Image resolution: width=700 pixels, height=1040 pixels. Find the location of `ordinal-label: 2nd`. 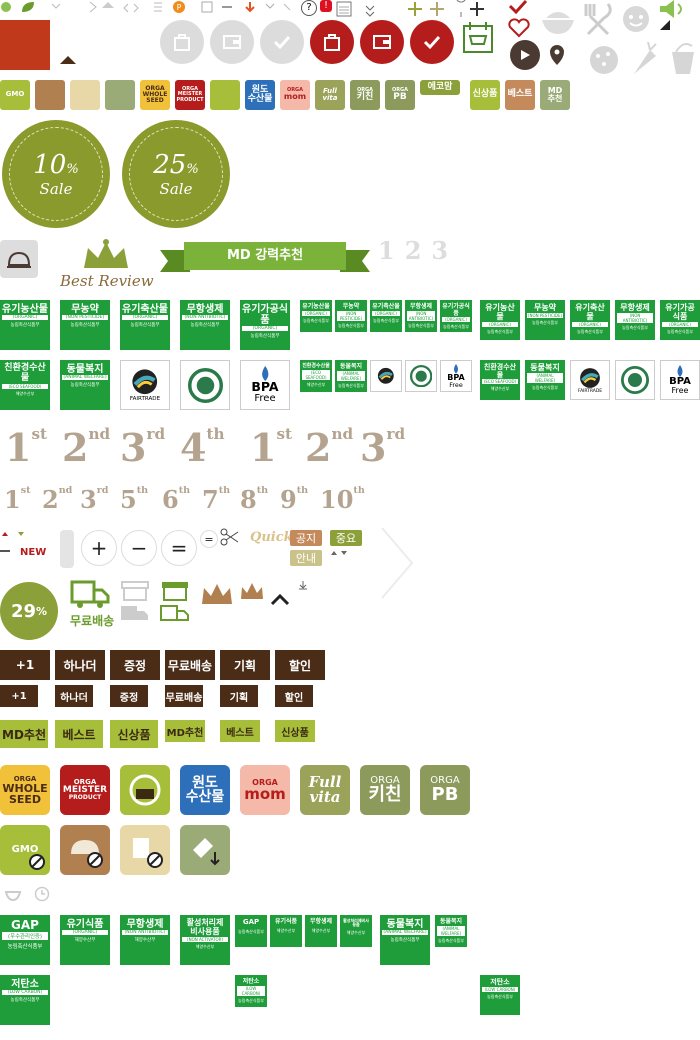

ordinal-label: 2nd is located at coordinates (57, 499).